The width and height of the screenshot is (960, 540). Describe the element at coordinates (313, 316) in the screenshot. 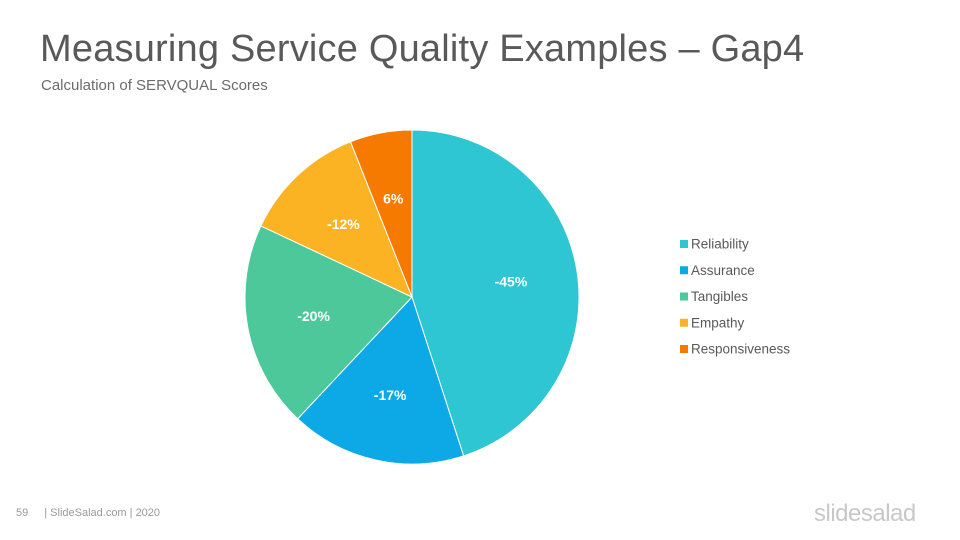

I see `data-label-tangibles: -20%` at that location.